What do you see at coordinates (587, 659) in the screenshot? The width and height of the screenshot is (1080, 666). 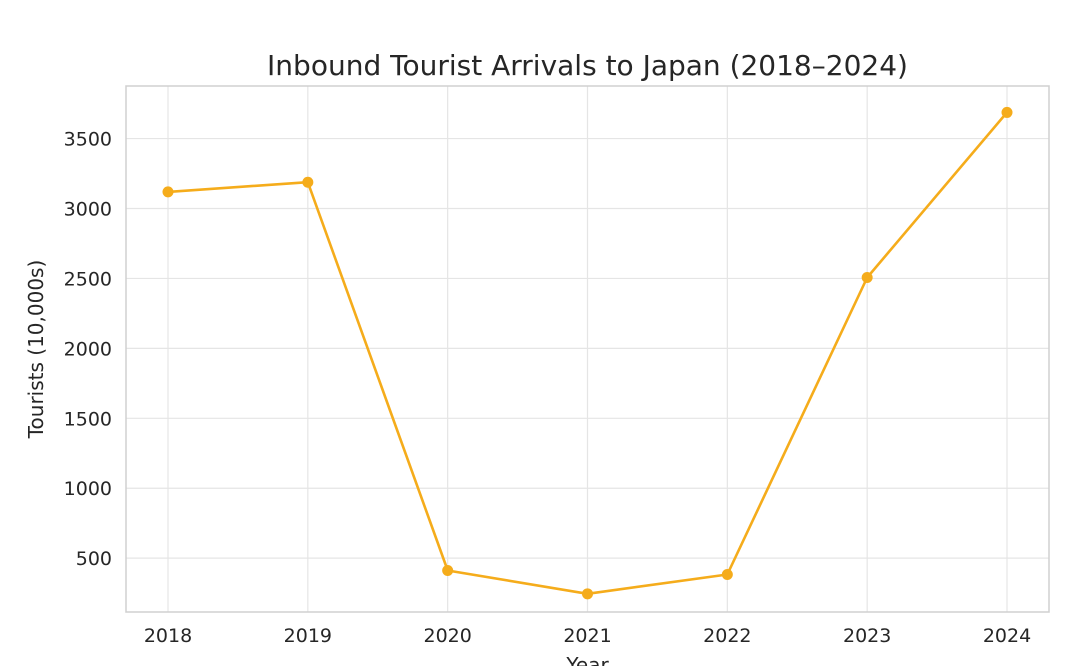 I see `x-axis-label: Year` at bounding box center [587, 659].